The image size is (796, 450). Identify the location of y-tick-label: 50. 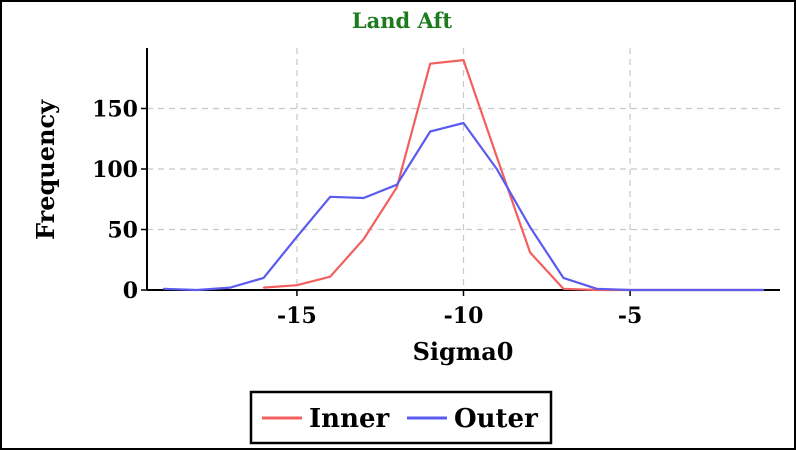
(122, 231).